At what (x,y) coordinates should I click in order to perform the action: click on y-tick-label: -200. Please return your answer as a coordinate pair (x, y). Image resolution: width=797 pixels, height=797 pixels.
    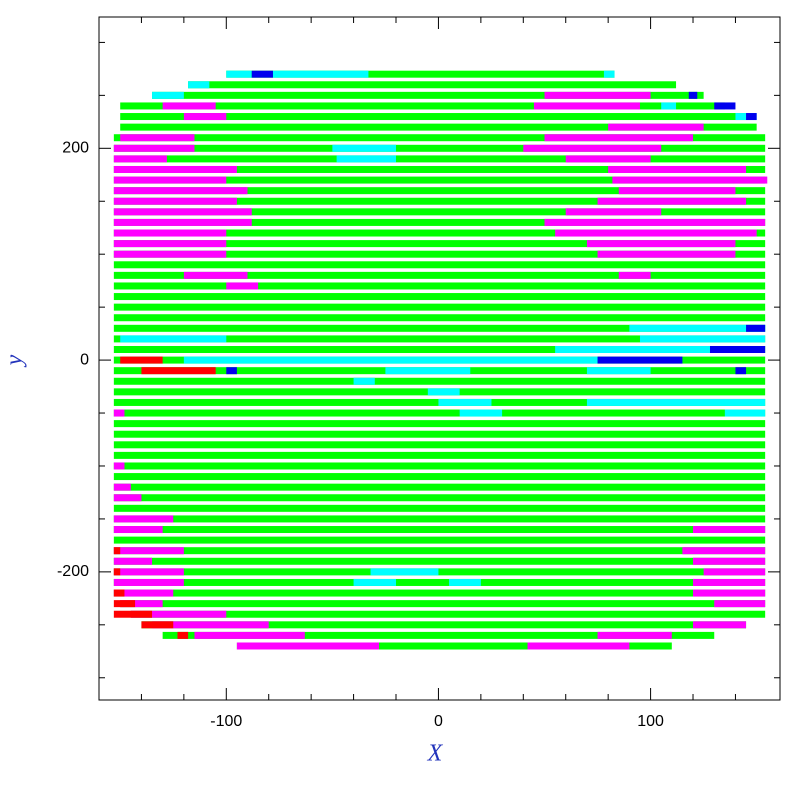
    Looking at the image, I should click on (73, 571).